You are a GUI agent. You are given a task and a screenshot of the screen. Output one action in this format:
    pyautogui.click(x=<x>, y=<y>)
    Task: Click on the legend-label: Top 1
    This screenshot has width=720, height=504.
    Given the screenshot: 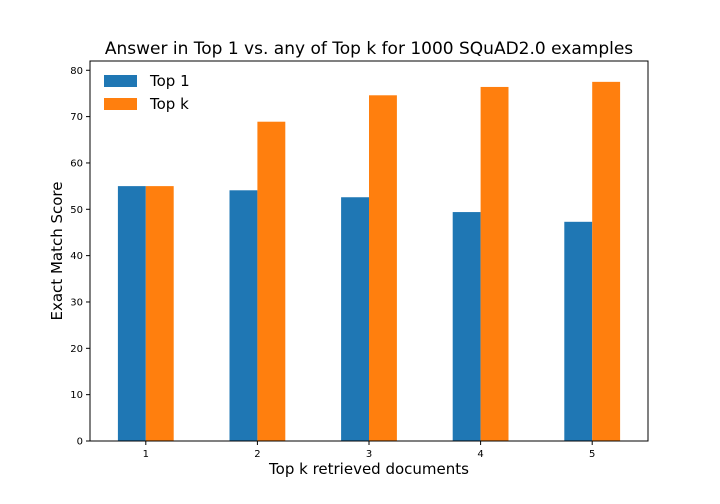 What is the action you would take?
    pyautogui.click(x=169, y=81)
    